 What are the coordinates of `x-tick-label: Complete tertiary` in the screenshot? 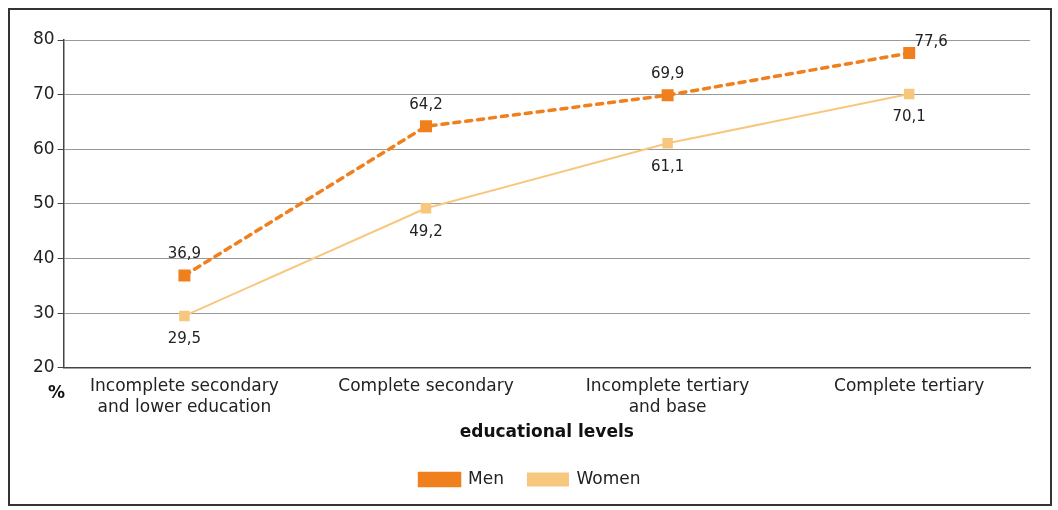 It's located at (909, 385).